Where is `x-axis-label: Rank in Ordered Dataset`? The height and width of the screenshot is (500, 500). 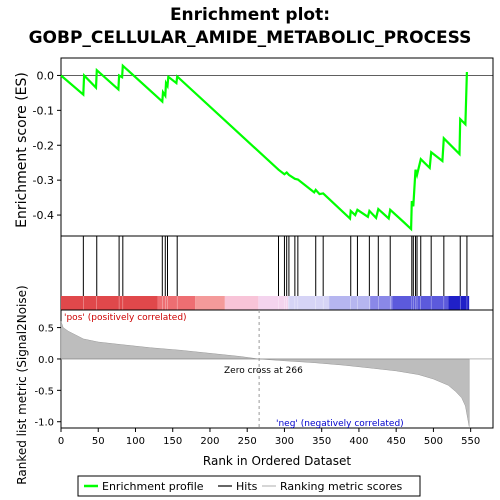
x-axis-label: Rank in Ordered Dataset is located at coordinates (277, 461).